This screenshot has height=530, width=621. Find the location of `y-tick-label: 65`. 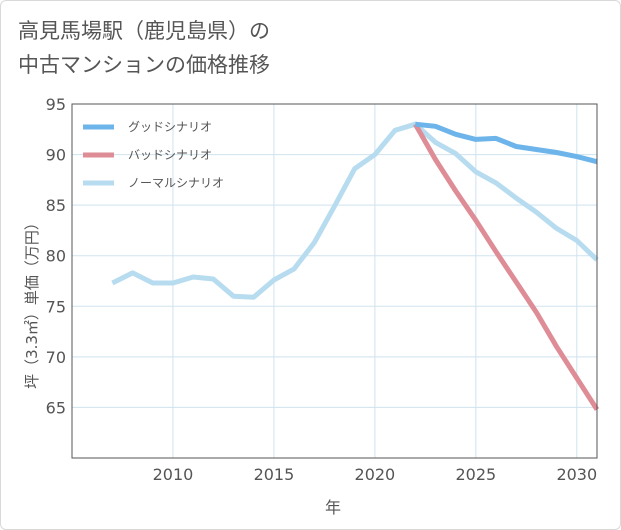

y-tick-label: 65 is located at coordinates (56, 407).